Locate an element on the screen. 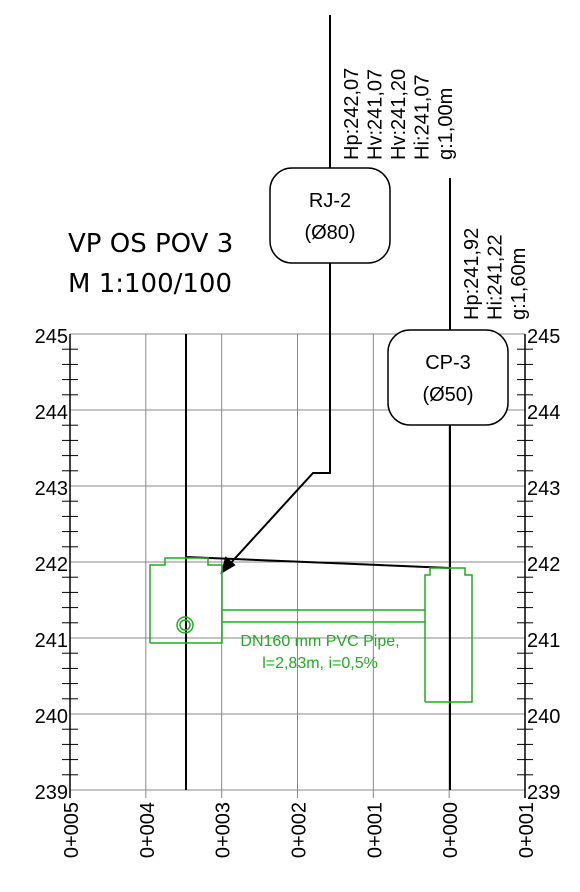 The height and width of the screenshot is (892, 580). station-label: 0+002 is located at coordinates (300, 830).